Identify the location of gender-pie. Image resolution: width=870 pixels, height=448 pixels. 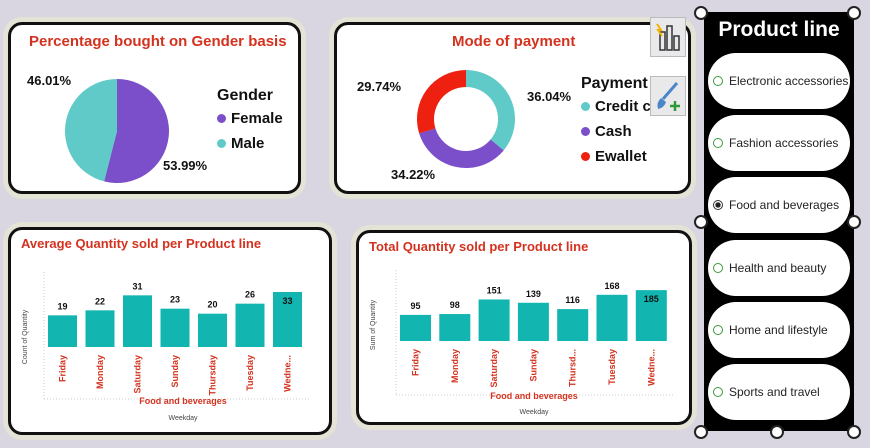
(154, 108).